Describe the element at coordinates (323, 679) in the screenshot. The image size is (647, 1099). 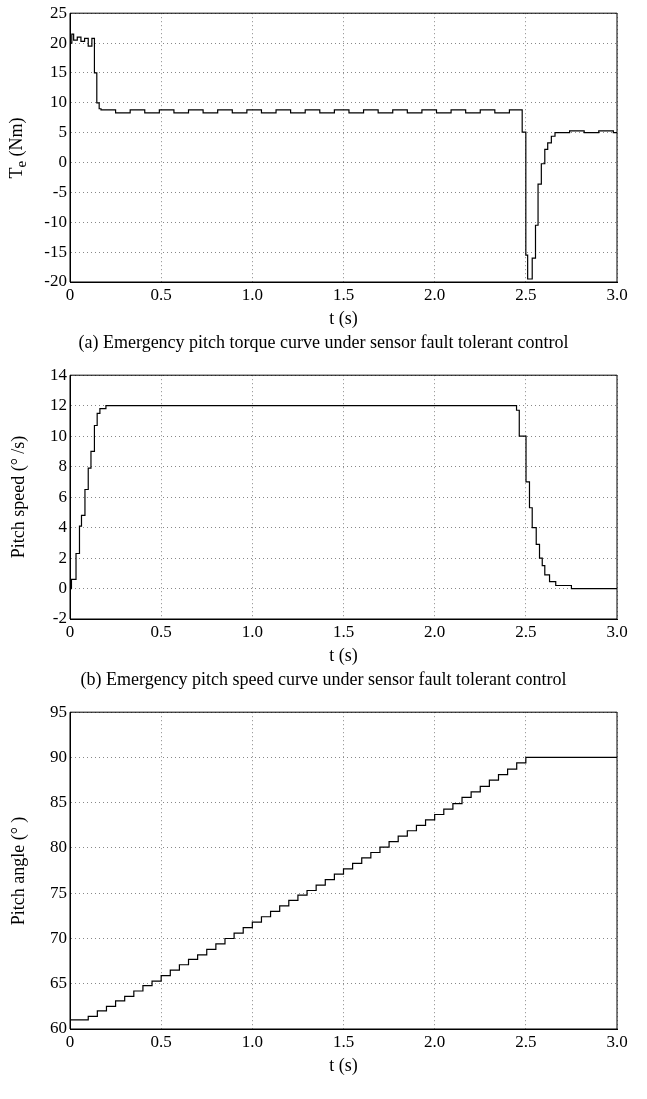
I see `text: (b) Emergency pitch speed curve under sensor fault tolerant control` at that location.